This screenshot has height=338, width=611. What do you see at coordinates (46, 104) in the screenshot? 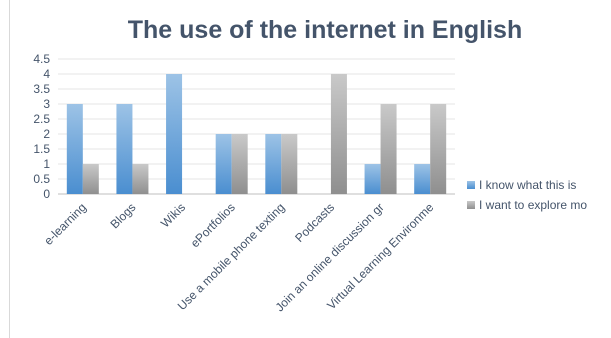
I see `y-tick-label: 3` at bounding box center [46, 104].